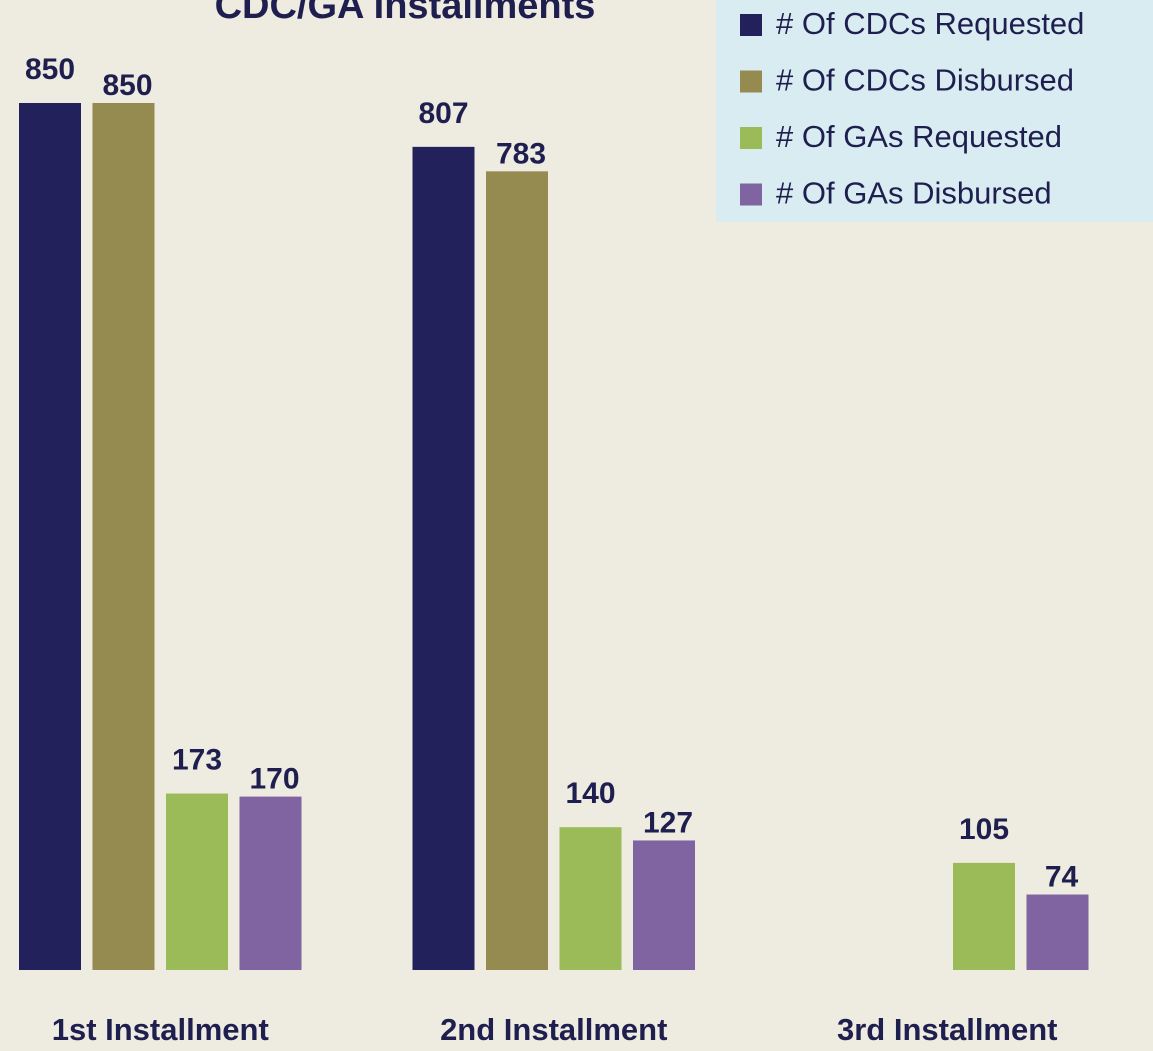  Describe the element at coordinates (590, 793) in the screenshot. I see `data-label: 140` at that location.